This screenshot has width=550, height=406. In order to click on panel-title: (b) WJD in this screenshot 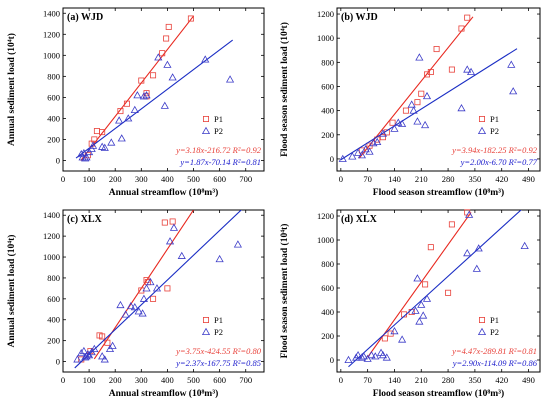, I will do `click(359, 17)`.